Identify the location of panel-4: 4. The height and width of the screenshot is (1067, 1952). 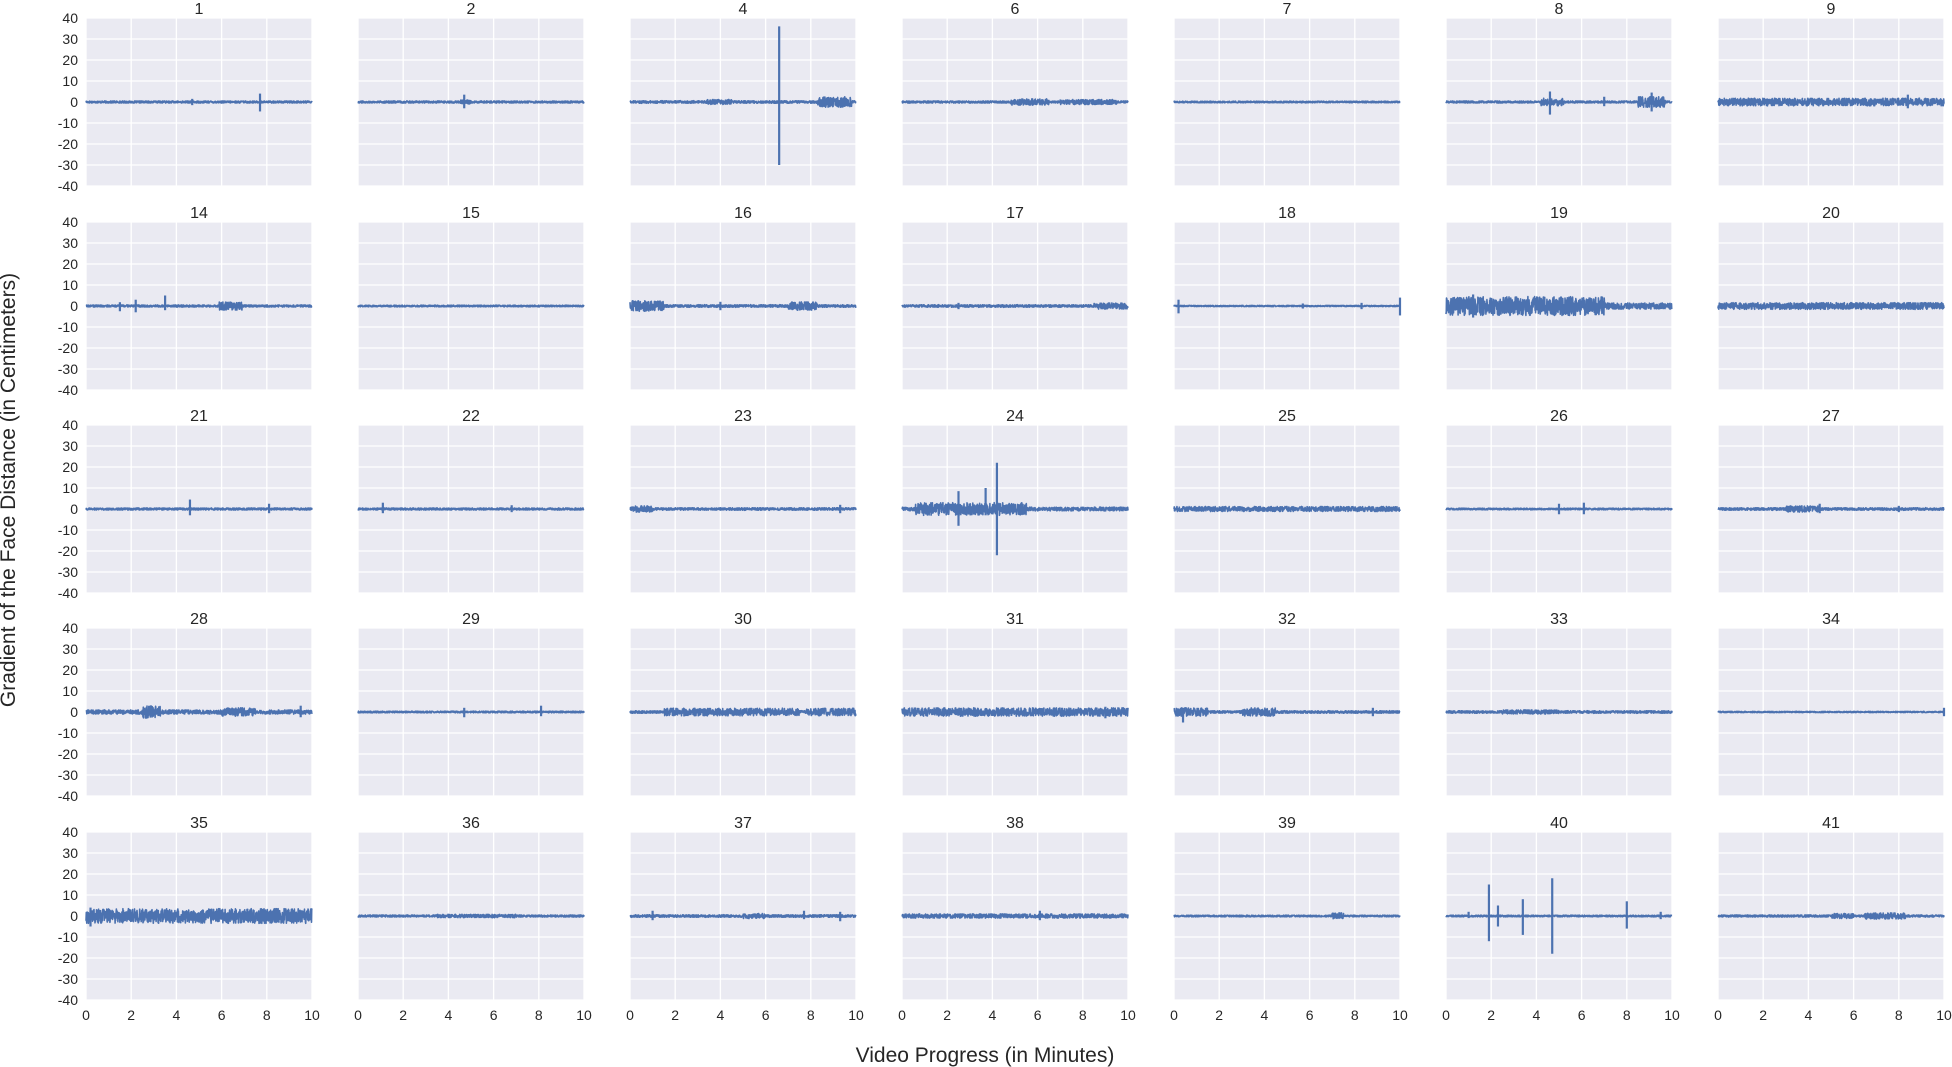
(743, 94).